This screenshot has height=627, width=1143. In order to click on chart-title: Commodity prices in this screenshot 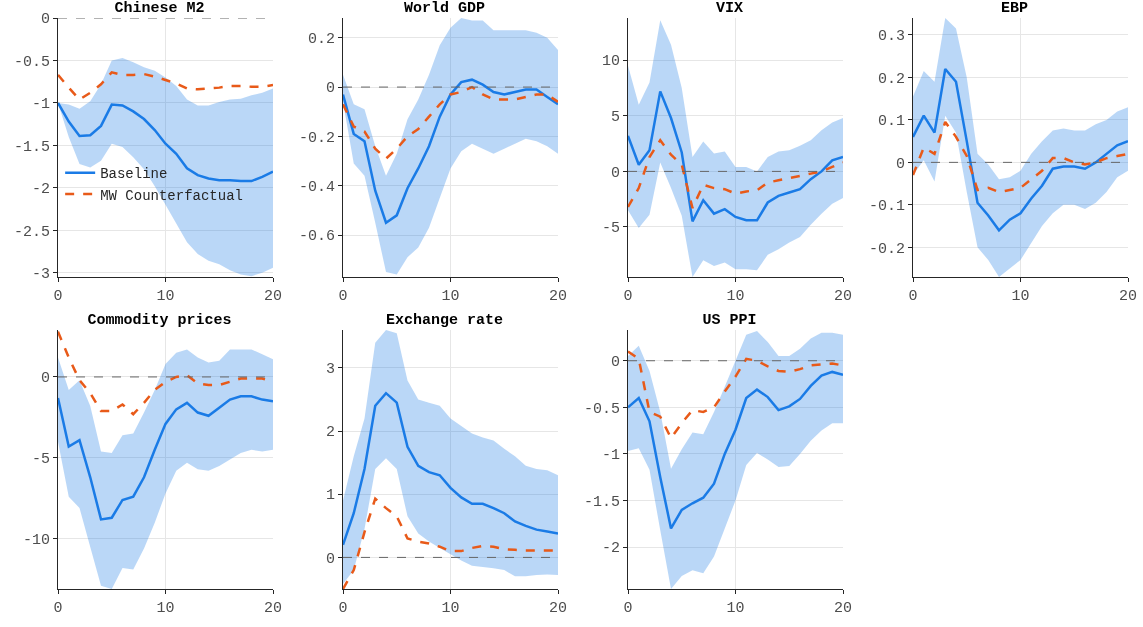, I will do `click(159, 321)`.